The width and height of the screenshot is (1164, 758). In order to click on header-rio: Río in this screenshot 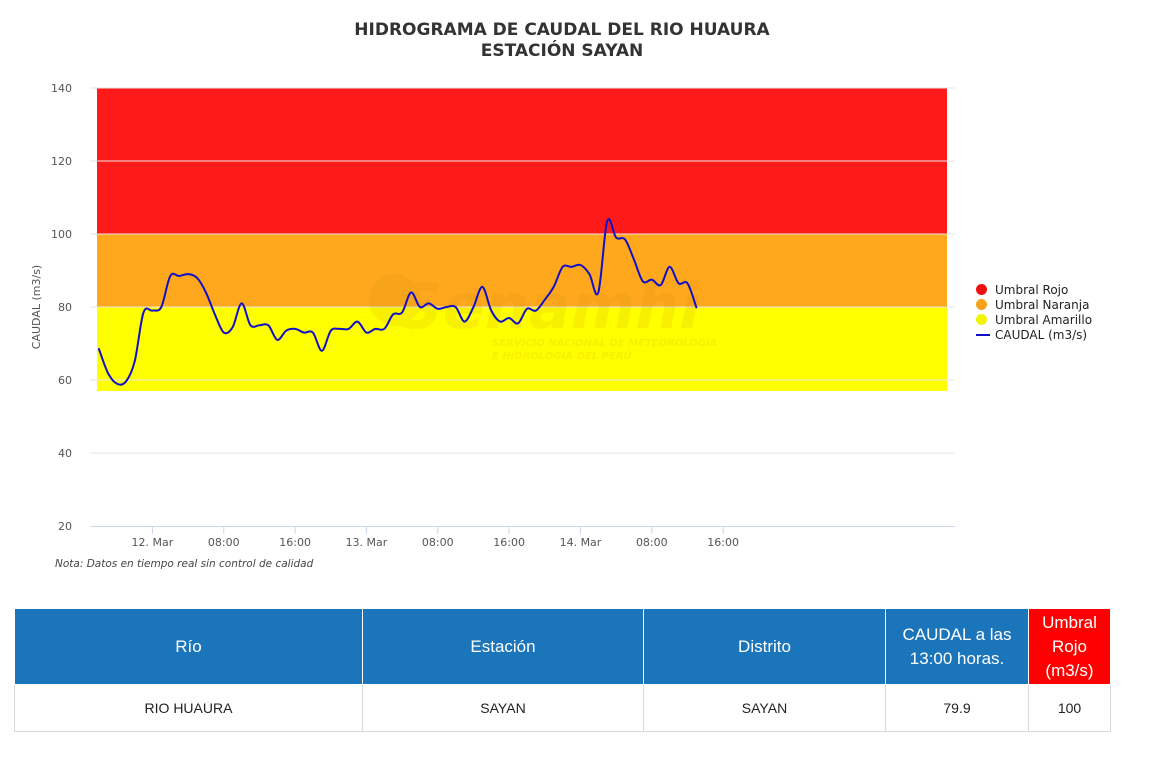, I will do `click(188, 646)`.